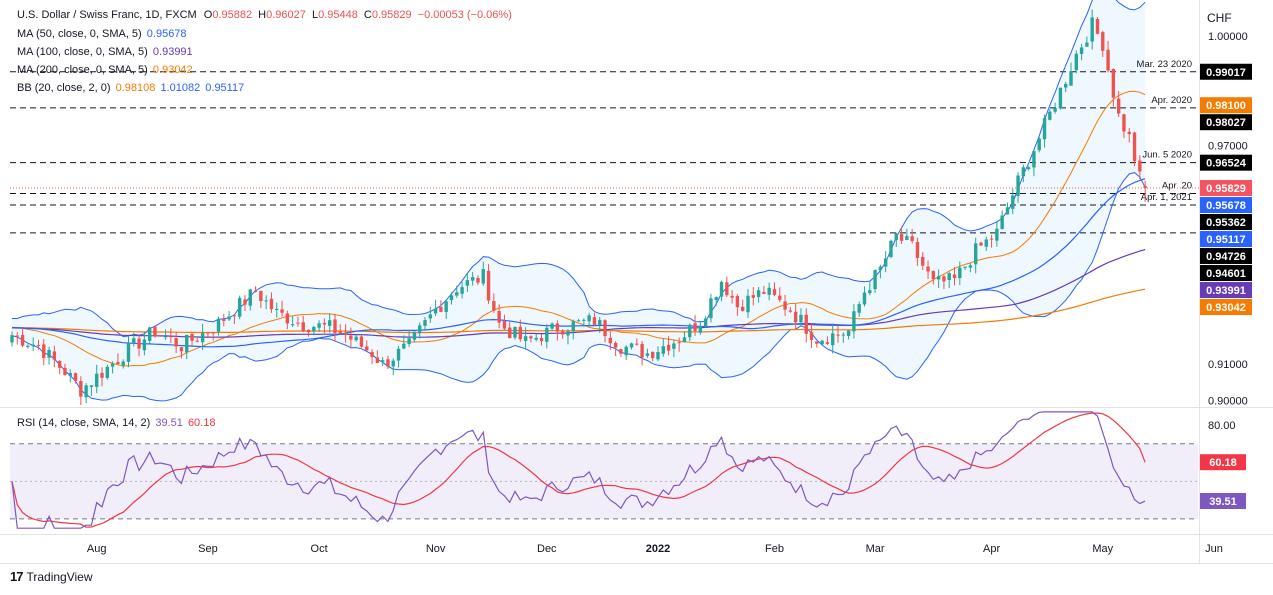  What do you see at coordinates (1164, 64) in the screenshot?
I see `level-label: Mar. 23 2020` at bounding box center [1164, 64].